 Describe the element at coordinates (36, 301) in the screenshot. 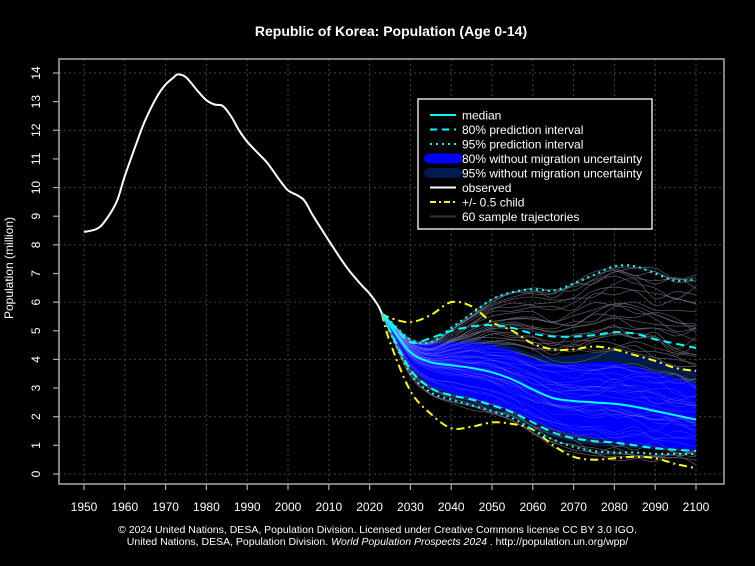

I see `y-tick-label: 6` at that location.